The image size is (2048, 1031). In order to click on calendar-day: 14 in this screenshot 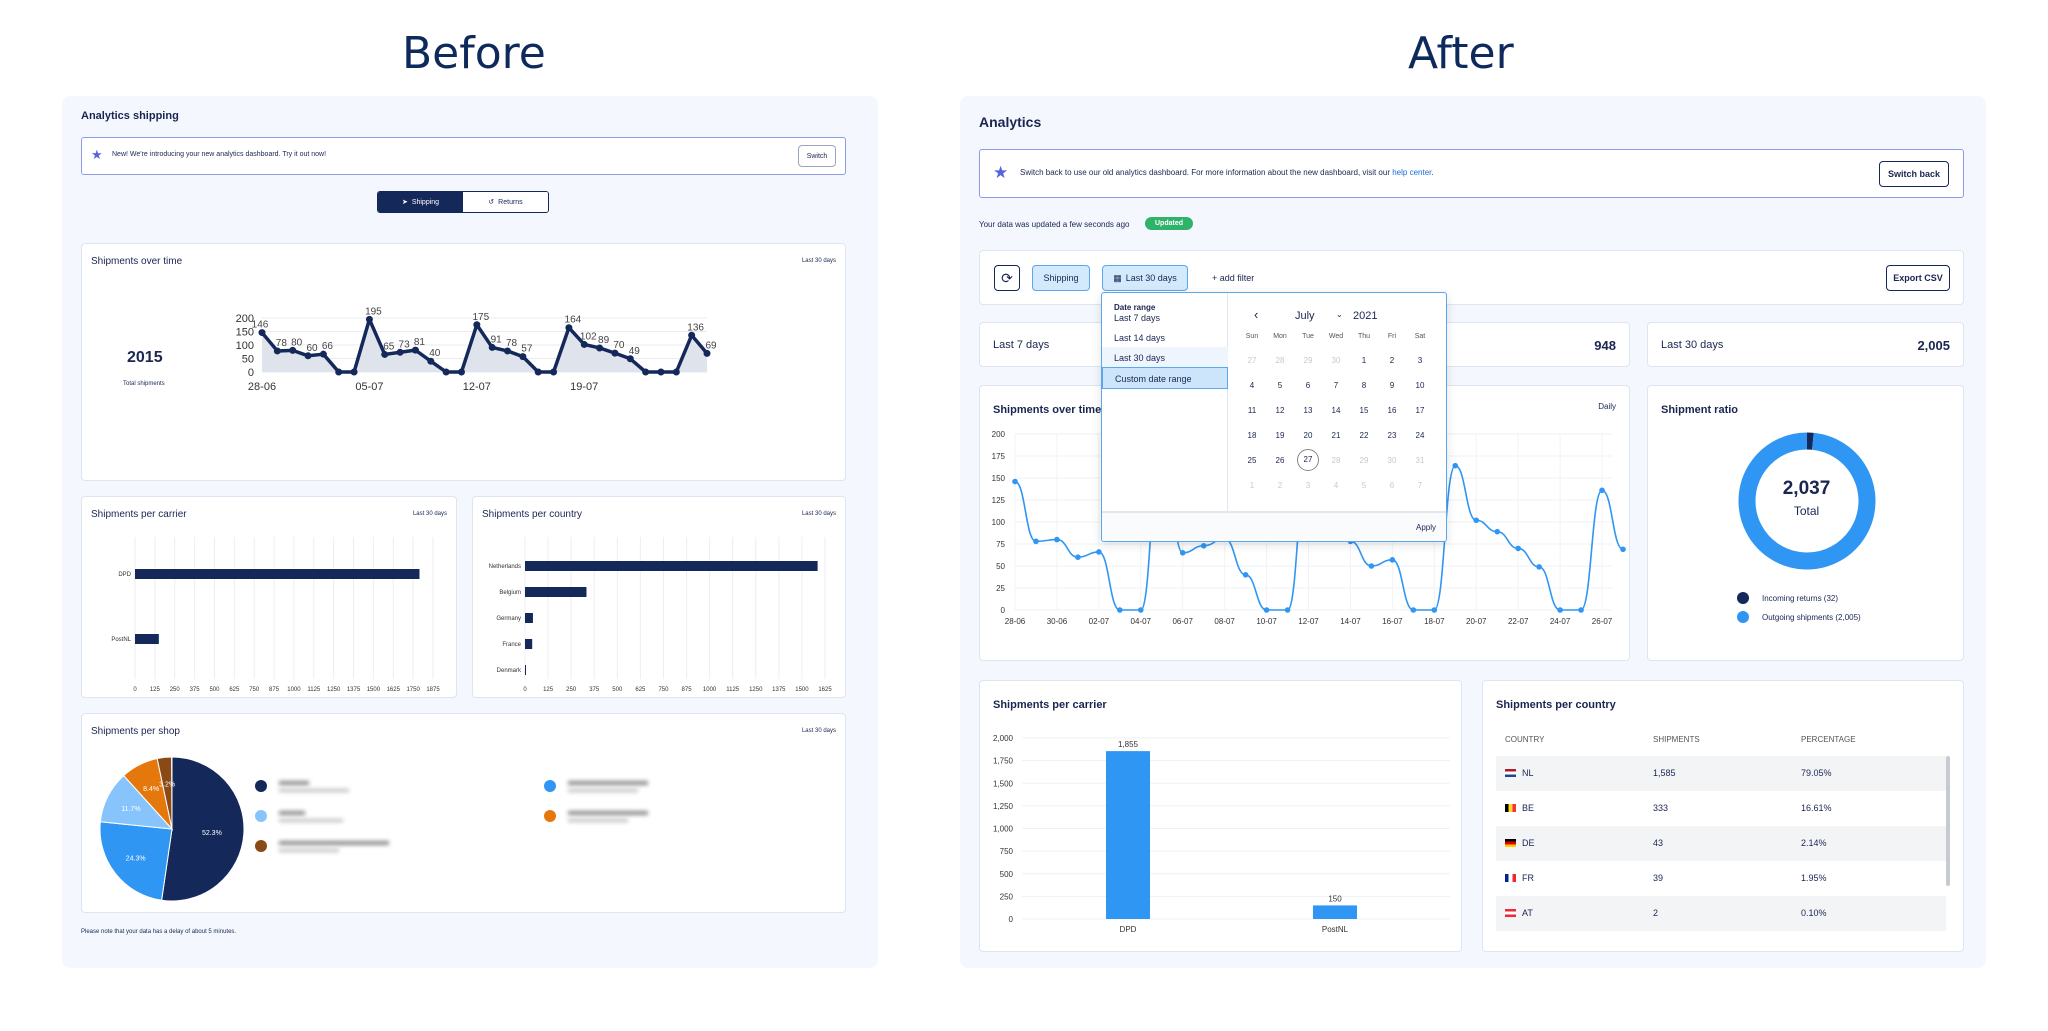, I will do `click(1336, 410)`.